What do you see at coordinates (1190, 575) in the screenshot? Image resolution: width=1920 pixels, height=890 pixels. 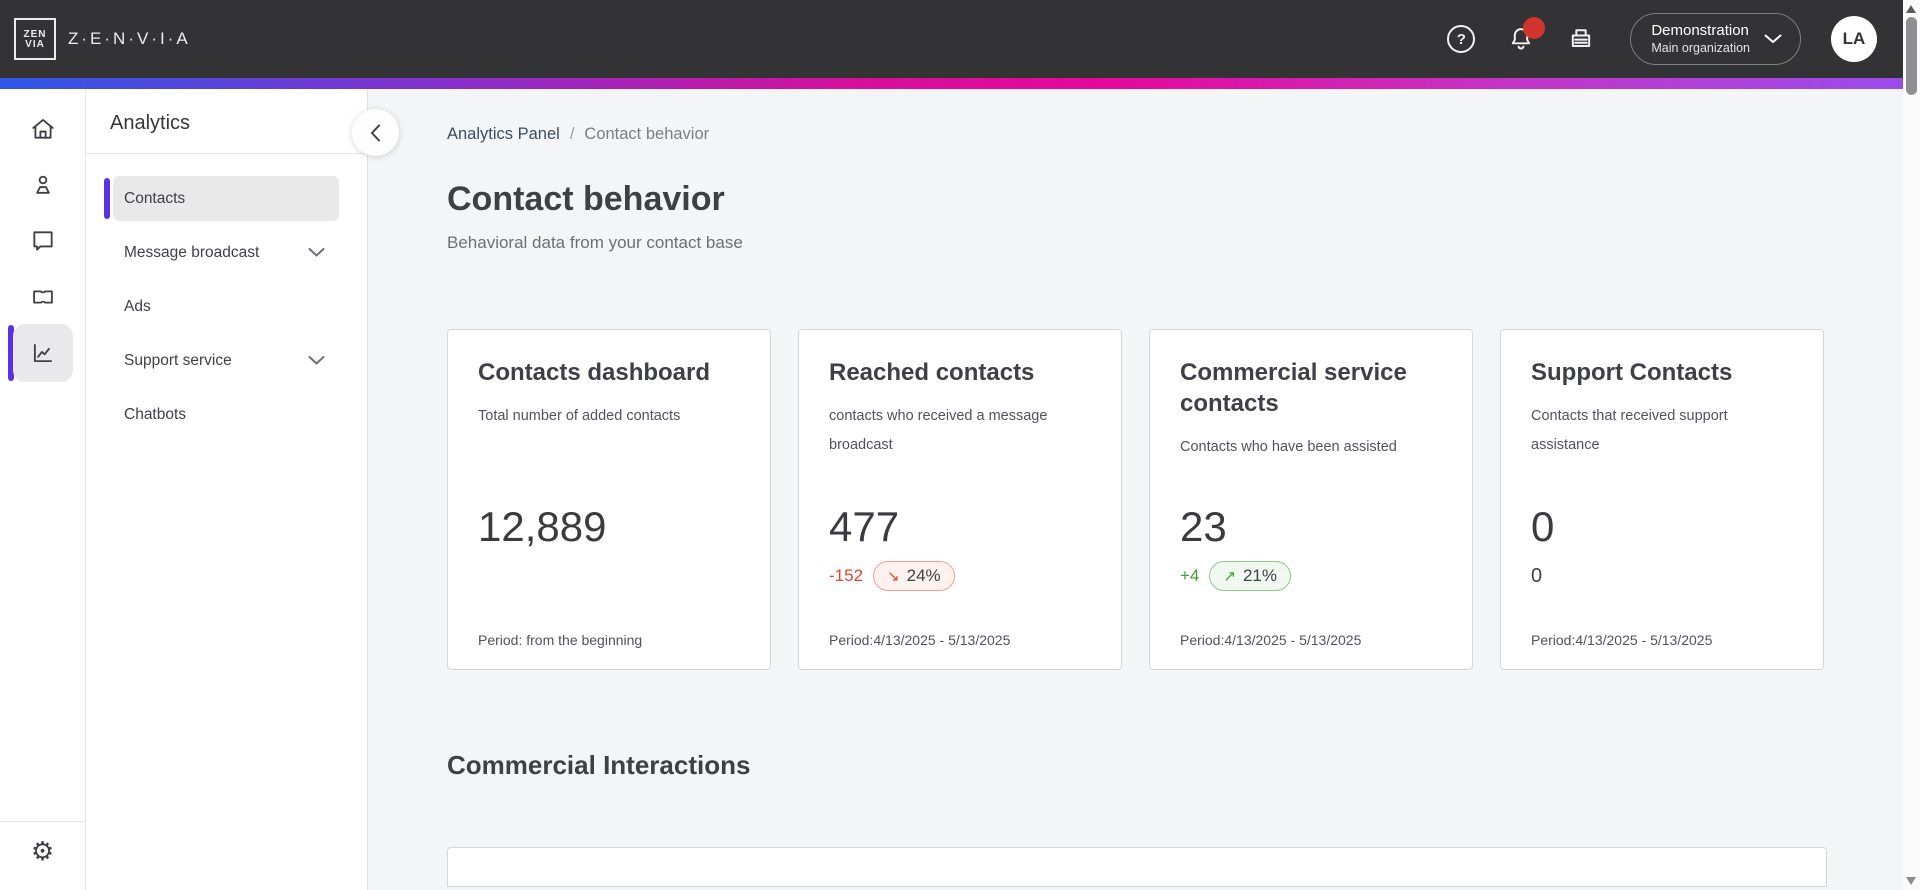 I see `delta-value: +4` at bounding box center [1190, 575].